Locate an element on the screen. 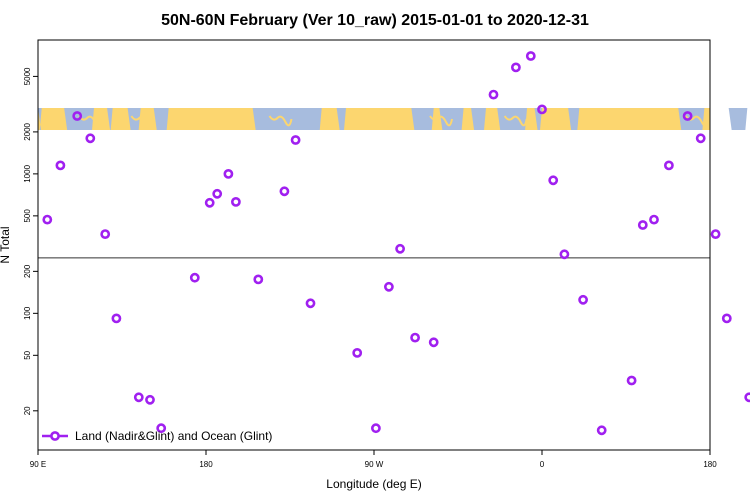  legend-entry-label: Land (Nadir&Glint) and Ocean (Glint) is located at coordinates (173, 436).